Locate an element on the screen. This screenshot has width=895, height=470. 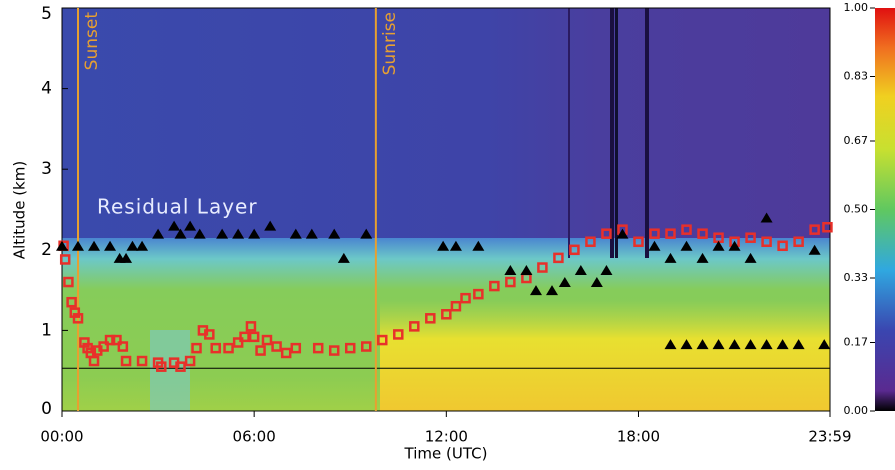
colorbar-tick-label: 0.00 is located at coordinates (856, 410).